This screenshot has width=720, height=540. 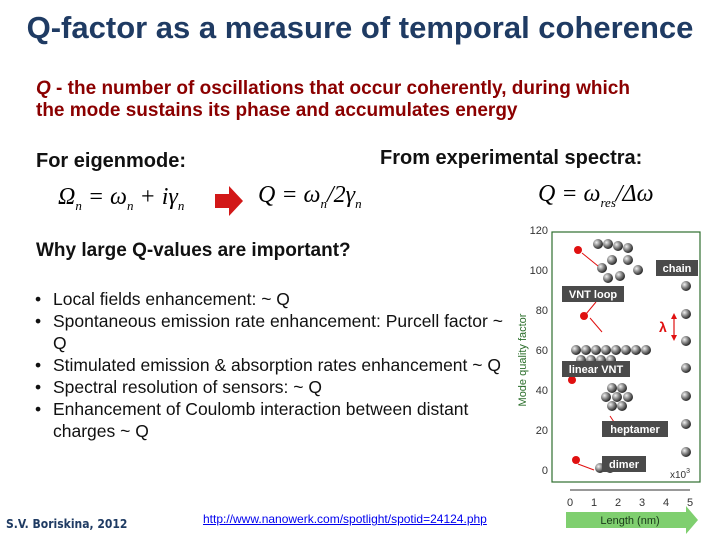 I want to click on question-heading: Why large Q-values are important?, so click(x=193, y=250).